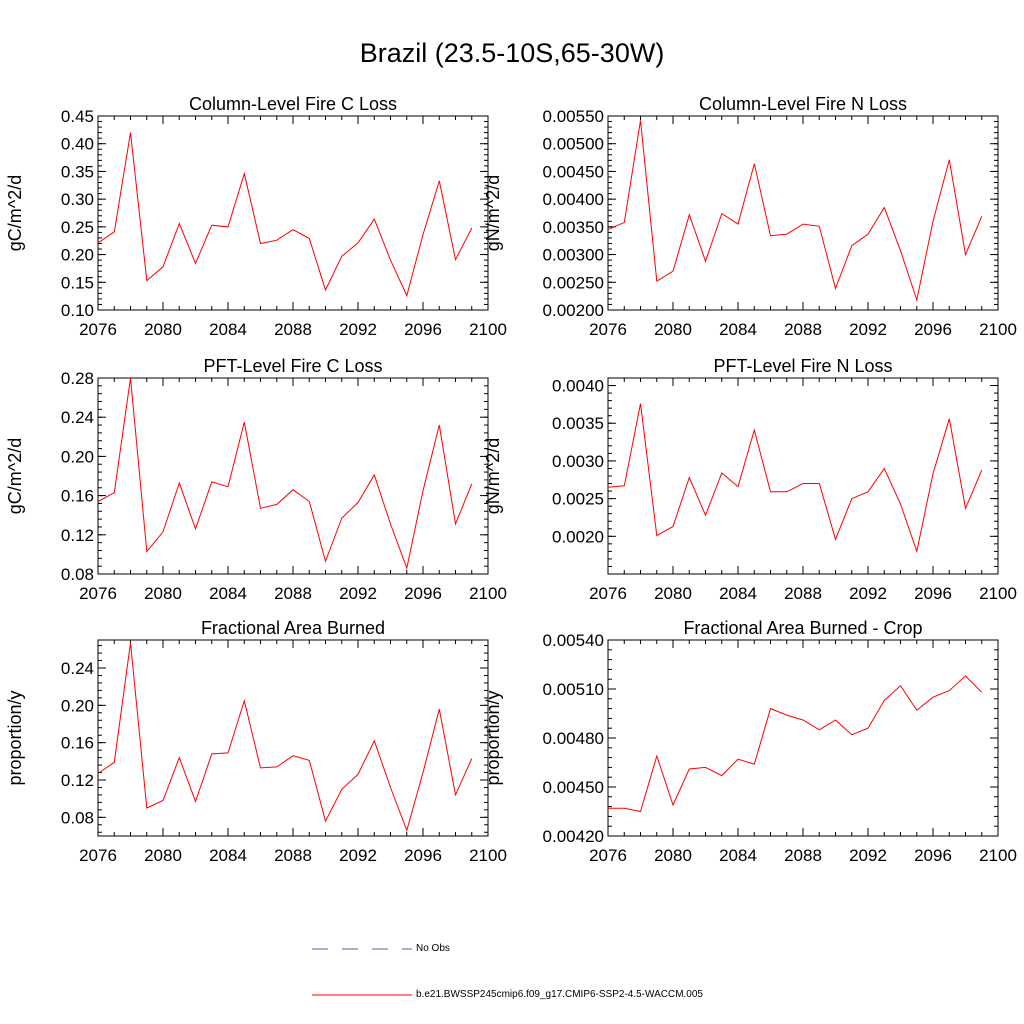  I want to click on y-tick-label: 0.00200, so click(573, 310).